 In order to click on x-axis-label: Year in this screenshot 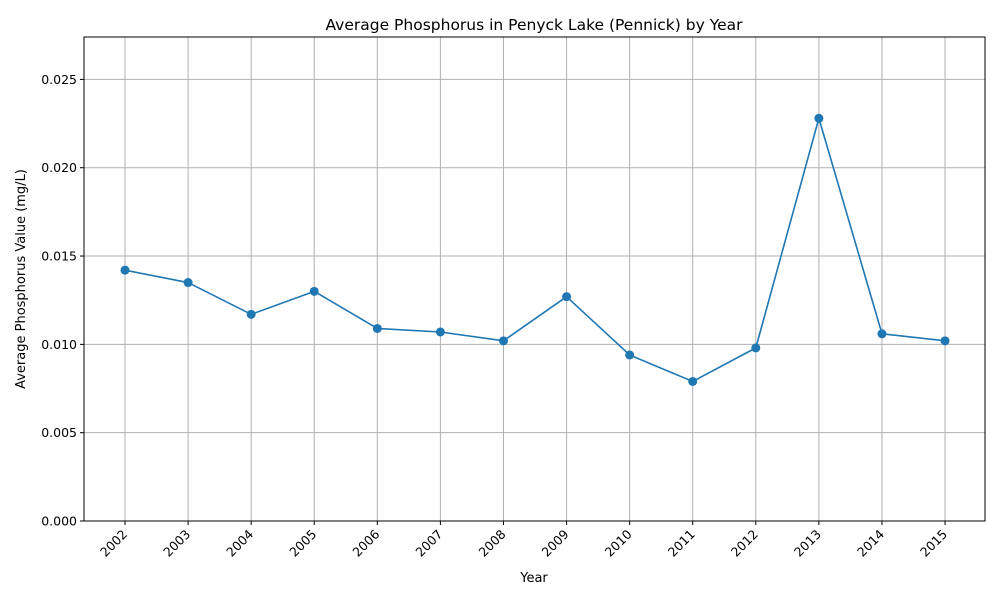, I will do `click(533, 578)`.